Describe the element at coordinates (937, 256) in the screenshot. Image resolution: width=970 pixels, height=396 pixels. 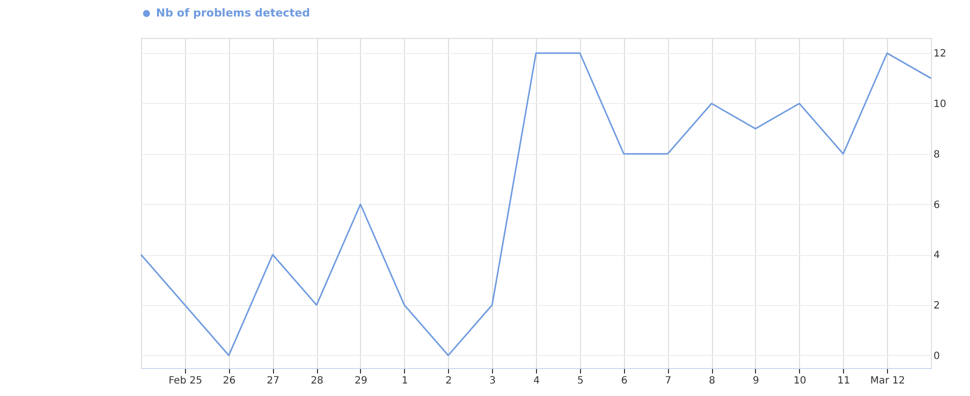
I see `y-tick-label: 4` at that location.